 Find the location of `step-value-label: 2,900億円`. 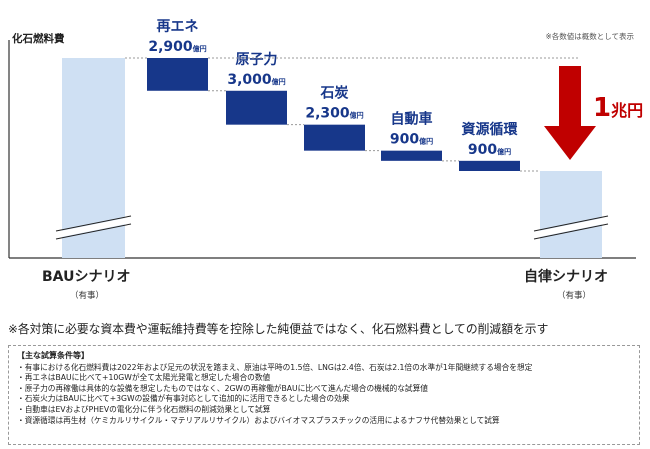

step-value-label: 2,900億円 is located at coordinates (177, 47).